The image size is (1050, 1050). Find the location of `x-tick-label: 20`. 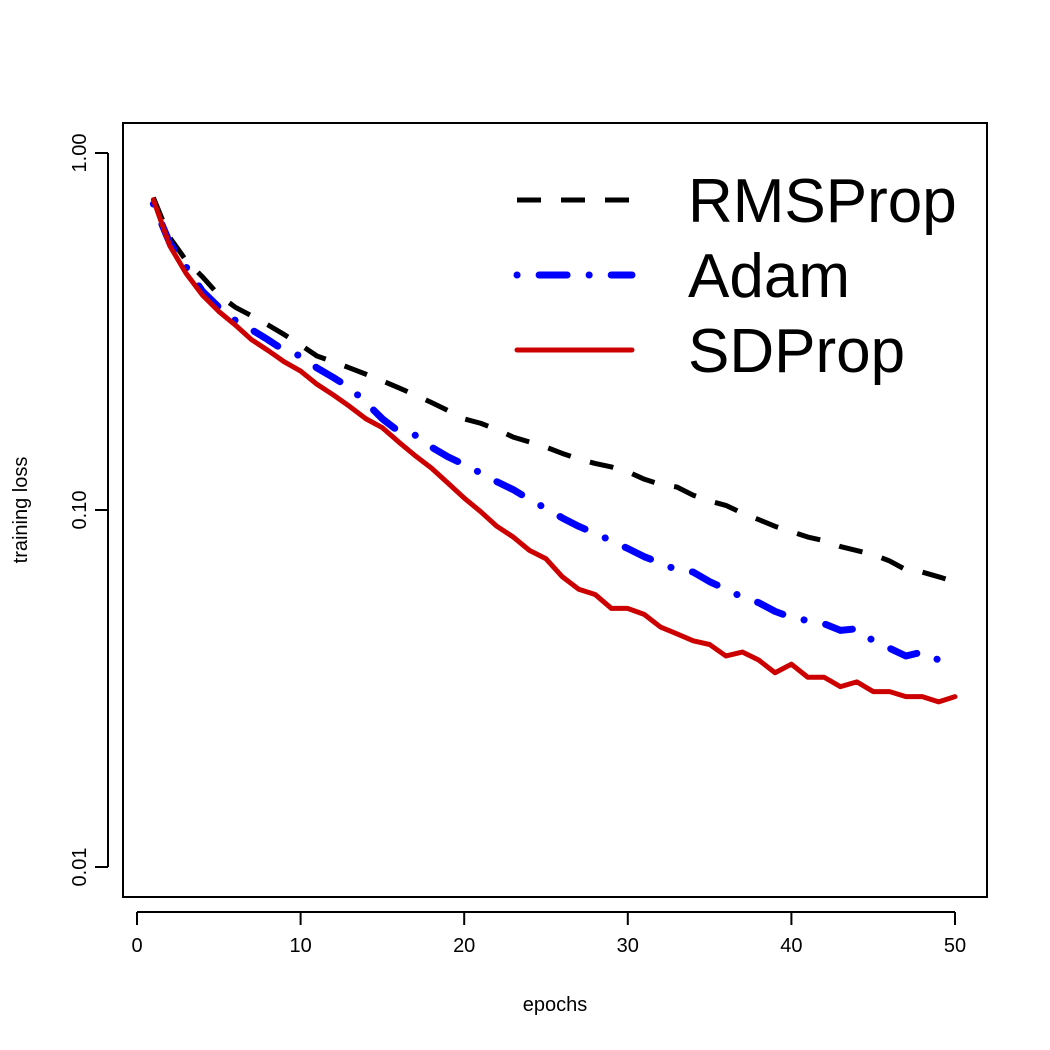

x-tick-label: 20 is located at coordinates (464, 946).